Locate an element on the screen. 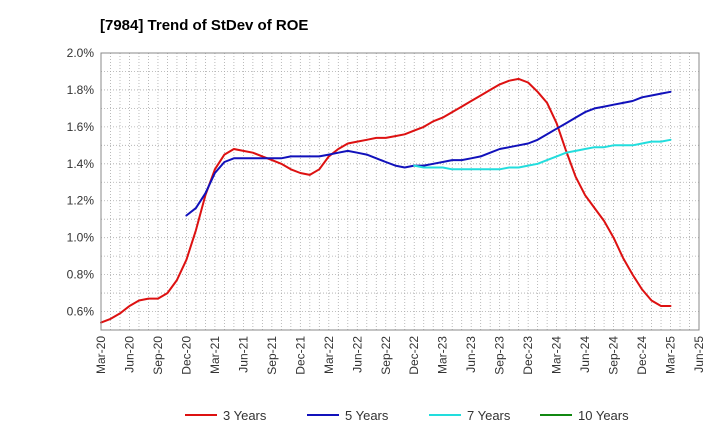 This screenshot has width=720, height=440. y-tick-label: 1.6% is located at coordinates (81, 127).